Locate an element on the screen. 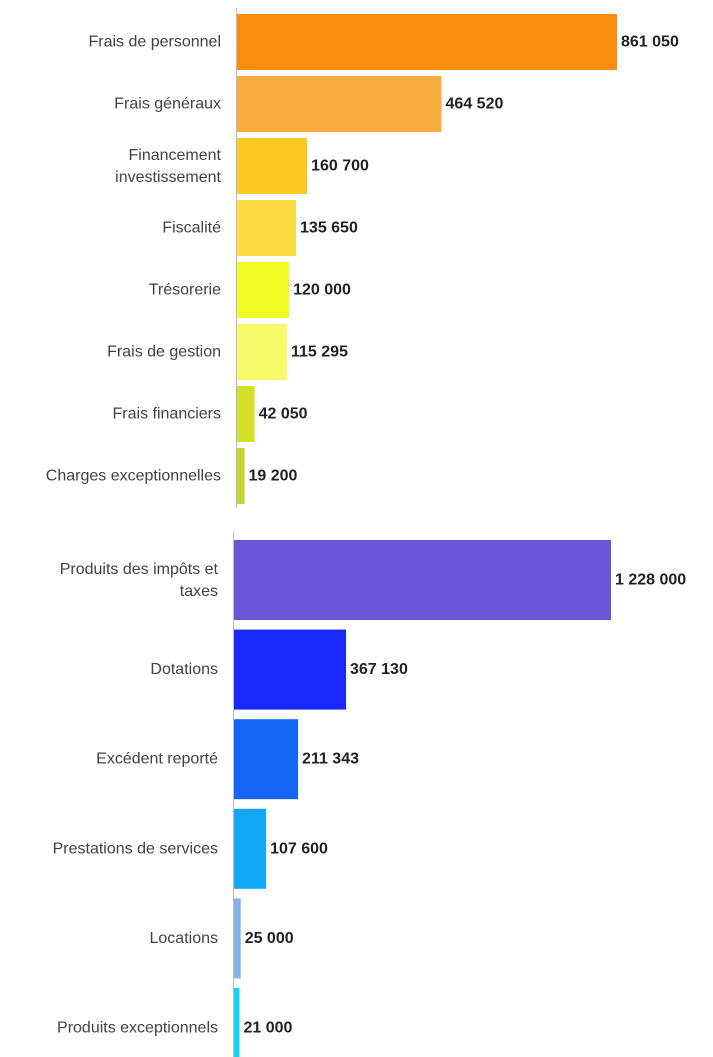 The width and height of the screenshot is (713, 1057). revenues-category-label-4: Locations is located at coordinates (184, 938).